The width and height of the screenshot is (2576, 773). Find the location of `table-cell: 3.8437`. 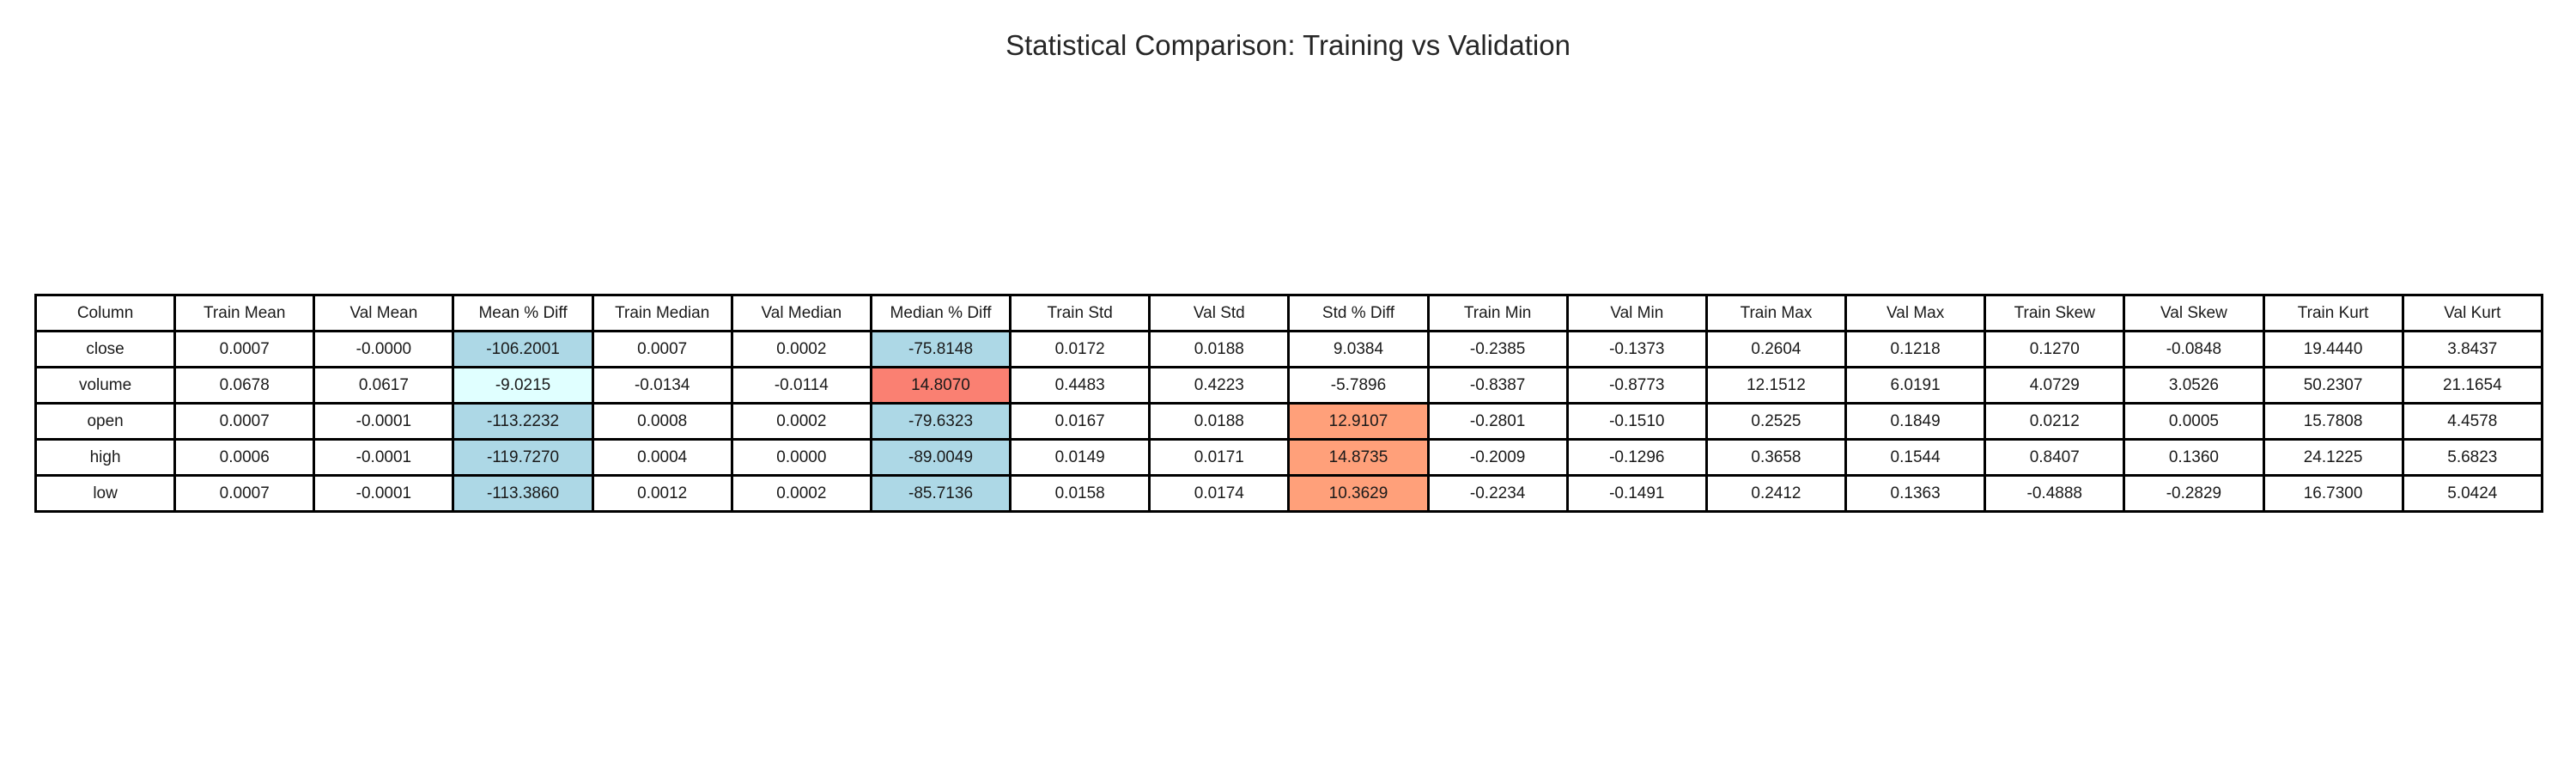

table-cell: 3.8437 is located at coordinates (2472, 349).